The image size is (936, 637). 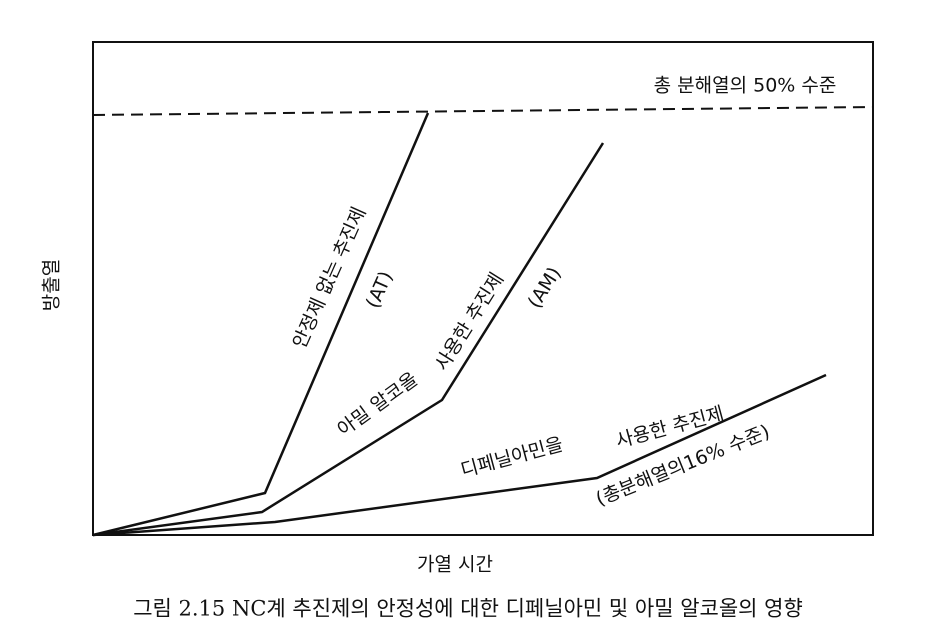 I want to click on x-axis-label: 가열 시간, so click(x=455, y=565).